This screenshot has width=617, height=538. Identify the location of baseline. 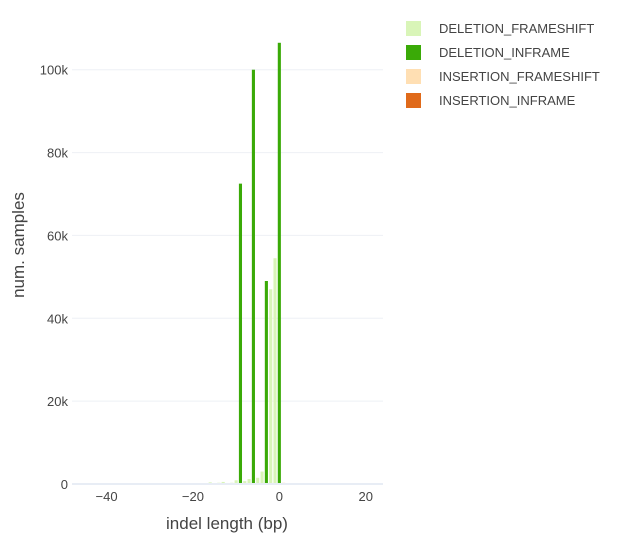
(227, 484).